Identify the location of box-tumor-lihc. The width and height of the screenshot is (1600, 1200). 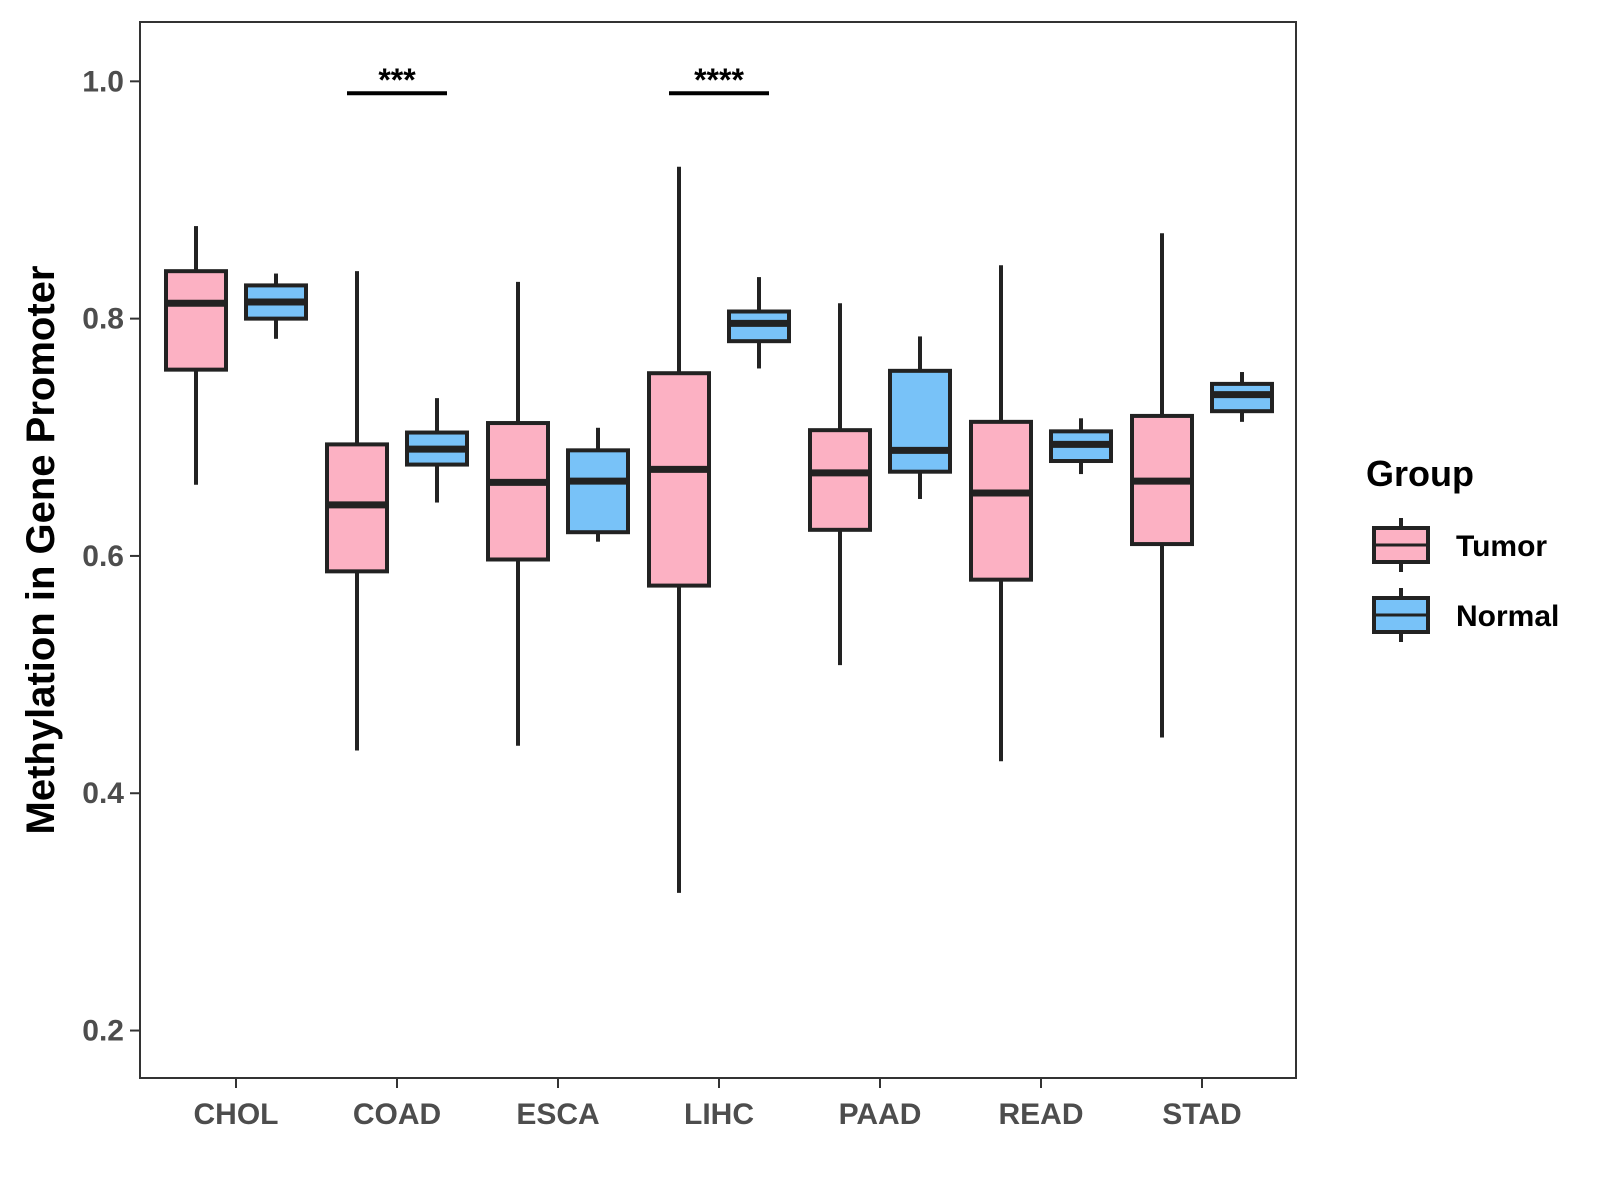
(679, 529).